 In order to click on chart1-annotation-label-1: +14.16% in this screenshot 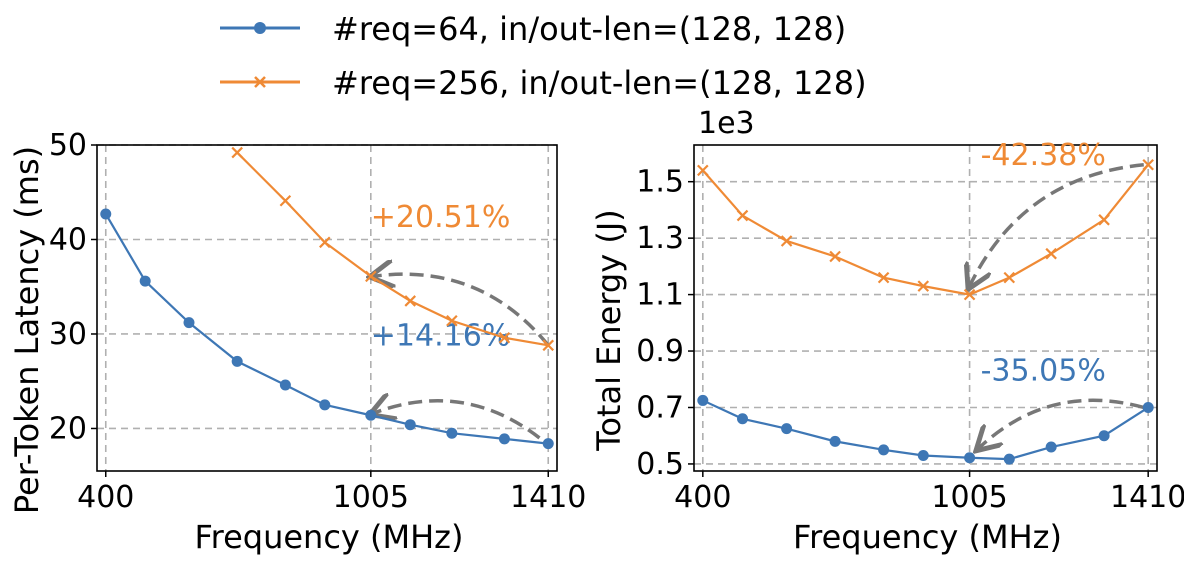, I will do `click(441, 335)`.